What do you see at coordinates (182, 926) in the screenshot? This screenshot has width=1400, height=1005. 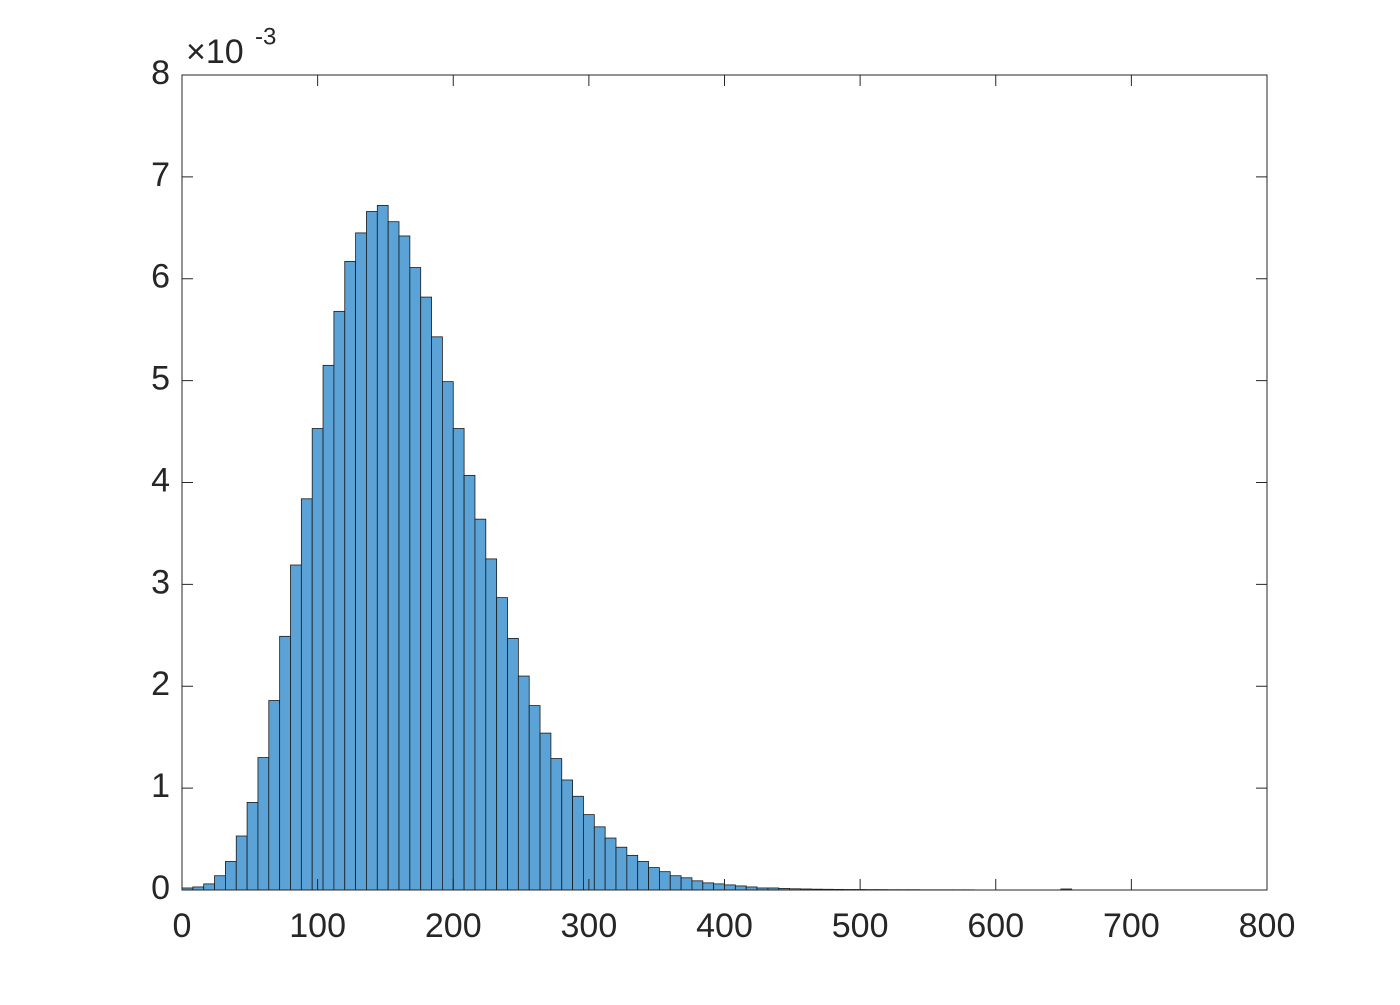 I see `x-tick-label: 0` at bounding box center [182, 926].